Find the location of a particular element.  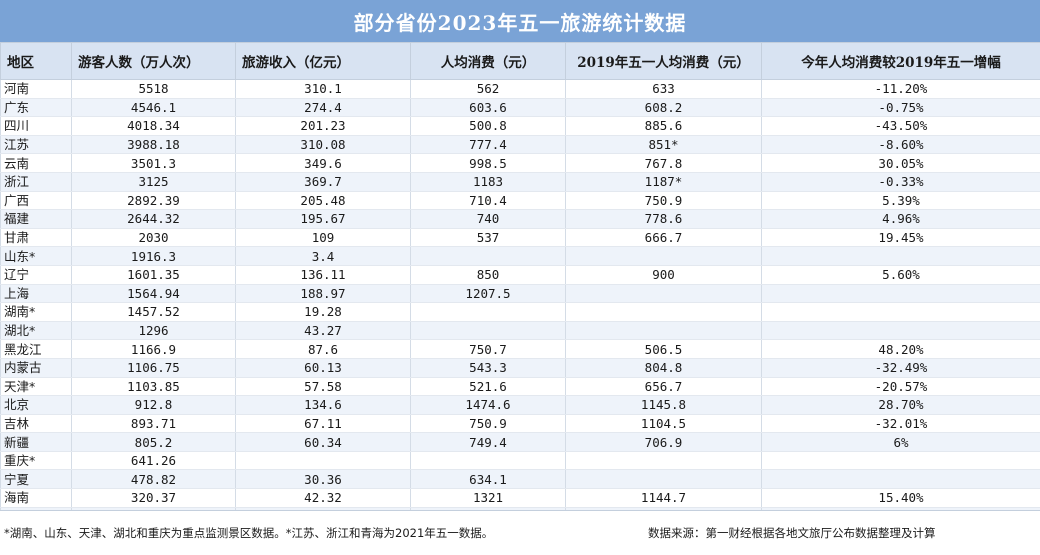

cell-region: 吉林 is located at coordinates (36, 423).